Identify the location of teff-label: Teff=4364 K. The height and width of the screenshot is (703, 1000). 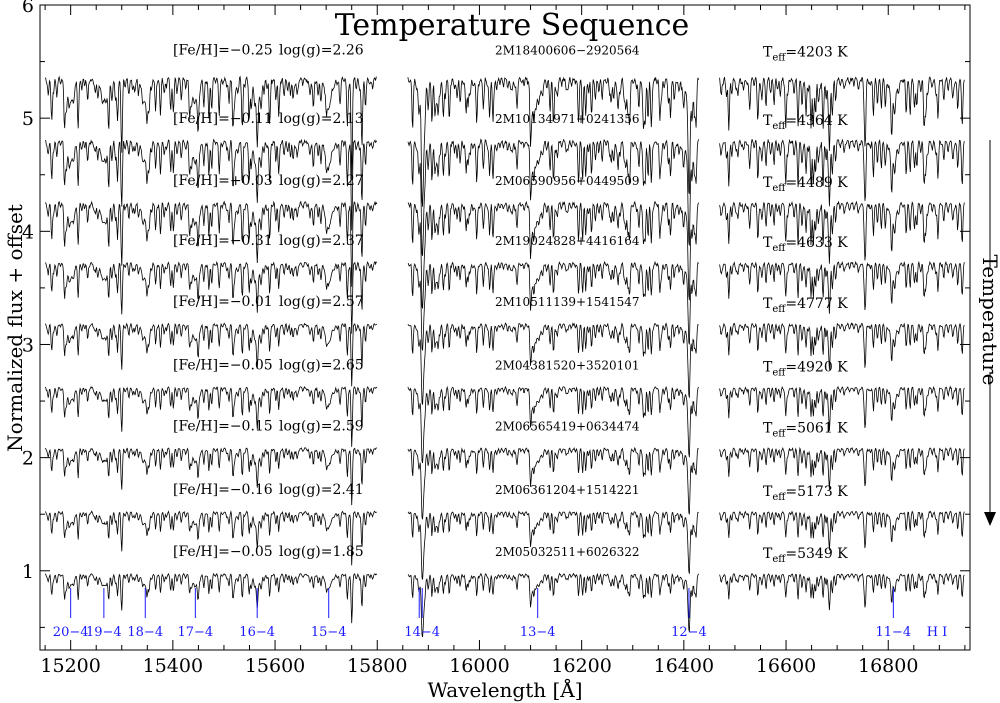
(805, 122).